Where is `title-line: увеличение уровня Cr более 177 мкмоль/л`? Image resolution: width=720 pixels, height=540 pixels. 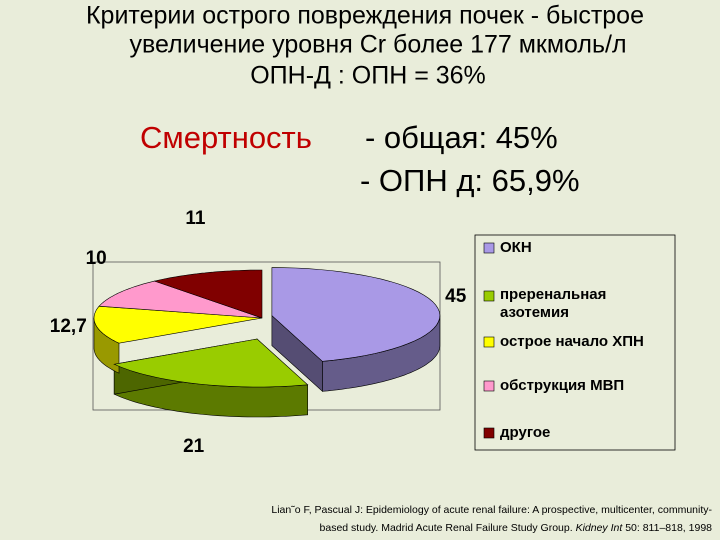
title-line: увеличение уровня Cr более 177 мкмоль/л is located at coordinates (377, 45).